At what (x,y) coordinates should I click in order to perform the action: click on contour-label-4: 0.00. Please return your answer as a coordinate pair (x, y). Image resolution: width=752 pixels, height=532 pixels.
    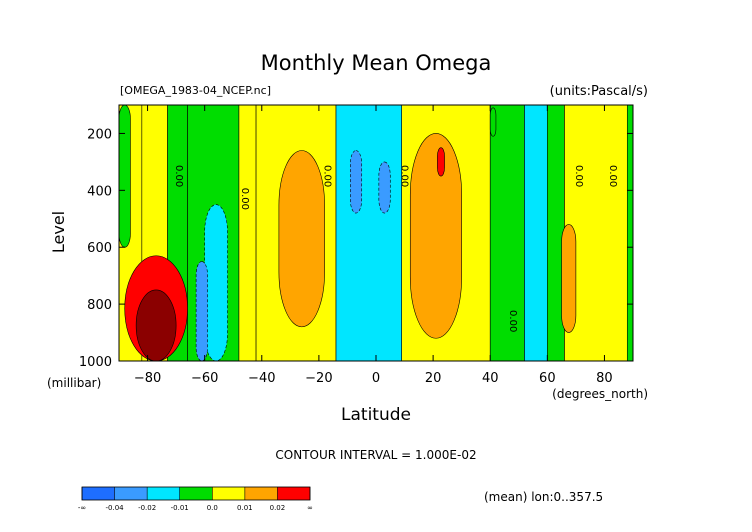
    Looking at the image, I should click on (512, 321).